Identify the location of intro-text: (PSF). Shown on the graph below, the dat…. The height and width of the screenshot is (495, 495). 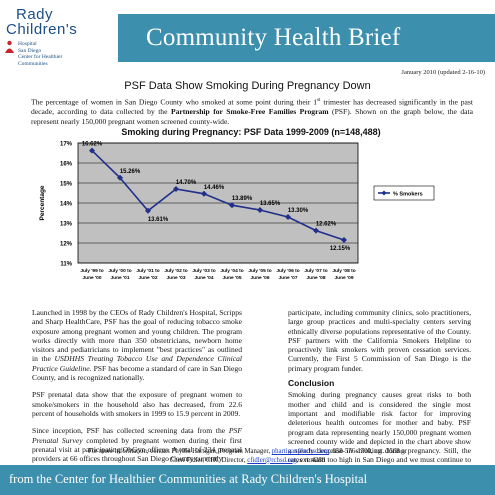
(252, 116).